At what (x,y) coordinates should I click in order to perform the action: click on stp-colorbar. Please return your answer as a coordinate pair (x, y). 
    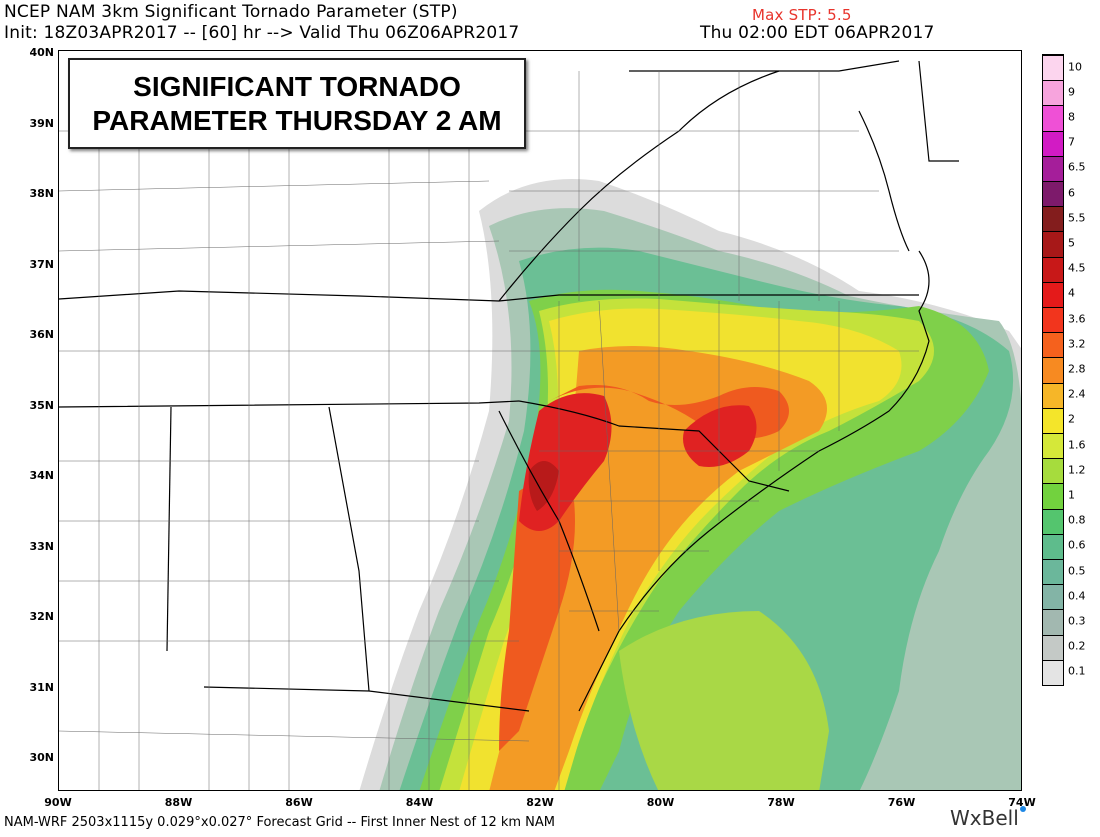
    Looking at the image, I should click on (1053, 370).